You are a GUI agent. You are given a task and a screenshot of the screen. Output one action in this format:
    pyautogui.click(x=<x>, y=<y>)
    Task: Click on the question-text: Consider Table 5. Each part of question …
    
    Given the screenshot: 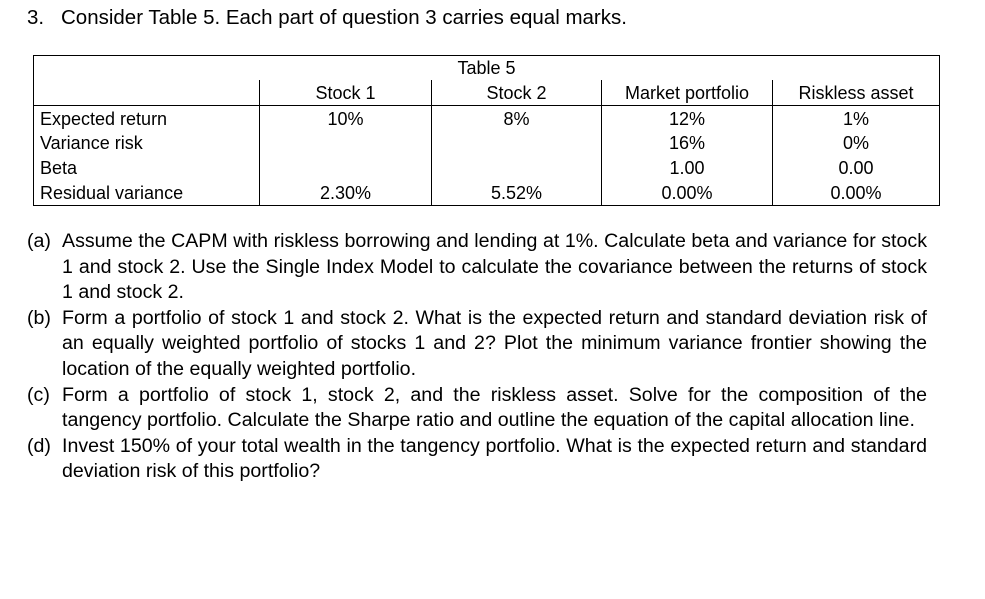 What is the action you would take?
    pyautogui.click(x=344, y=17)
    